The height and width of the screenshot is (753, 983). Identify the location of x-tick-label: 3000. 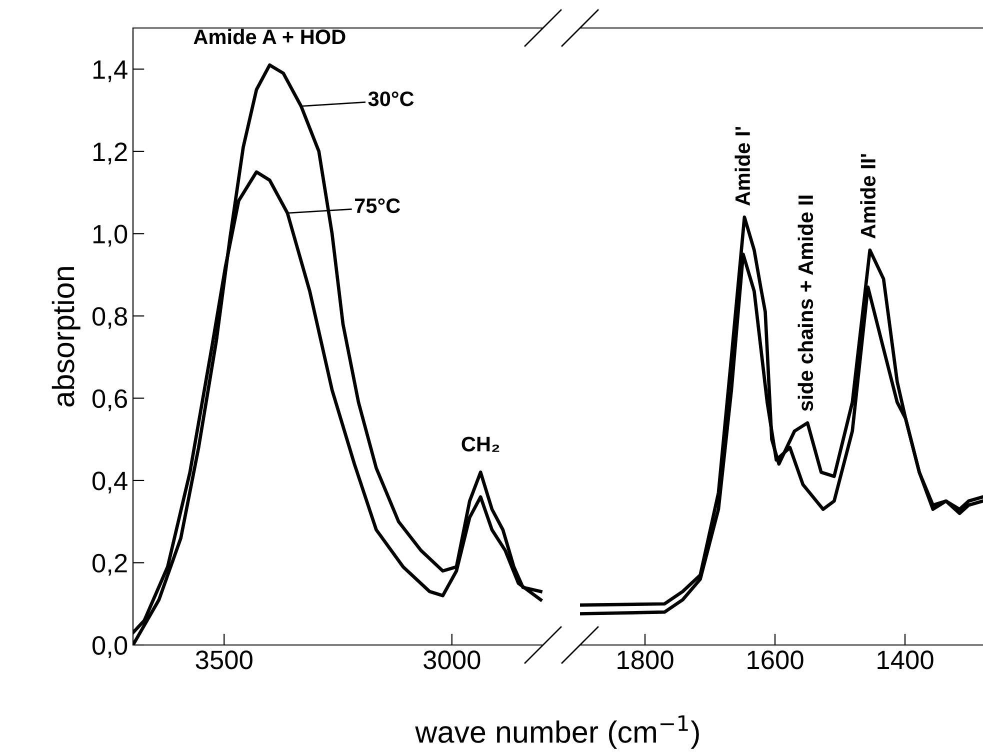
(452, 660).